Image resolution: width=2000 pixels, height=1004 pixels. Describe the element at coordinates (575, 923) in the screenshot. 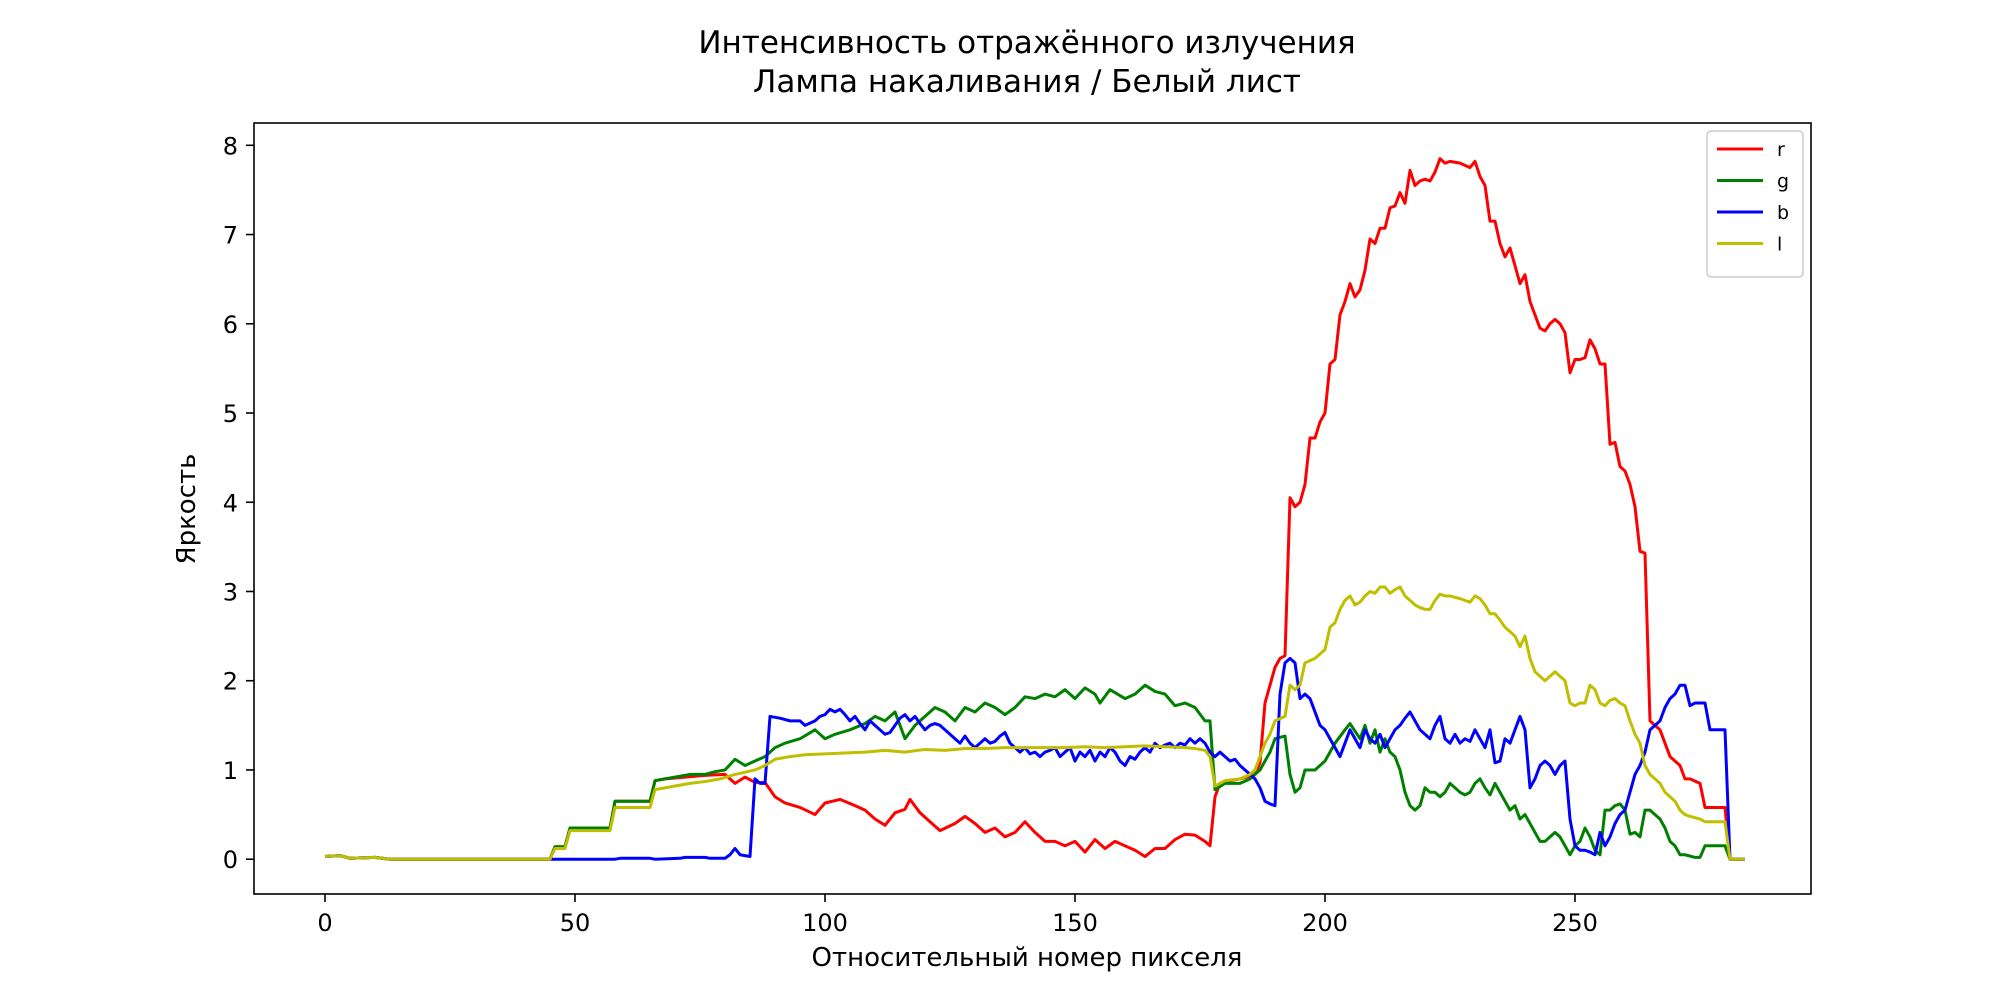

I see `x-tick-label: 50` at that location.